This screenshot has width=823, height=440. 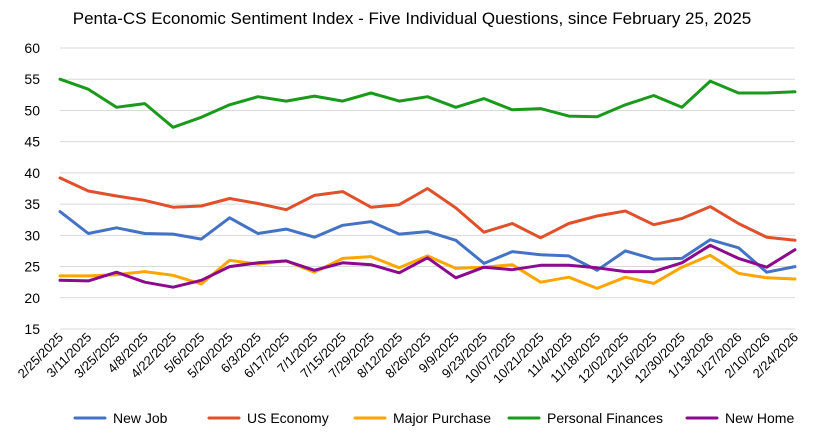 I want to click on legend-label-new-job: New Job, so click(x=140, y=418).